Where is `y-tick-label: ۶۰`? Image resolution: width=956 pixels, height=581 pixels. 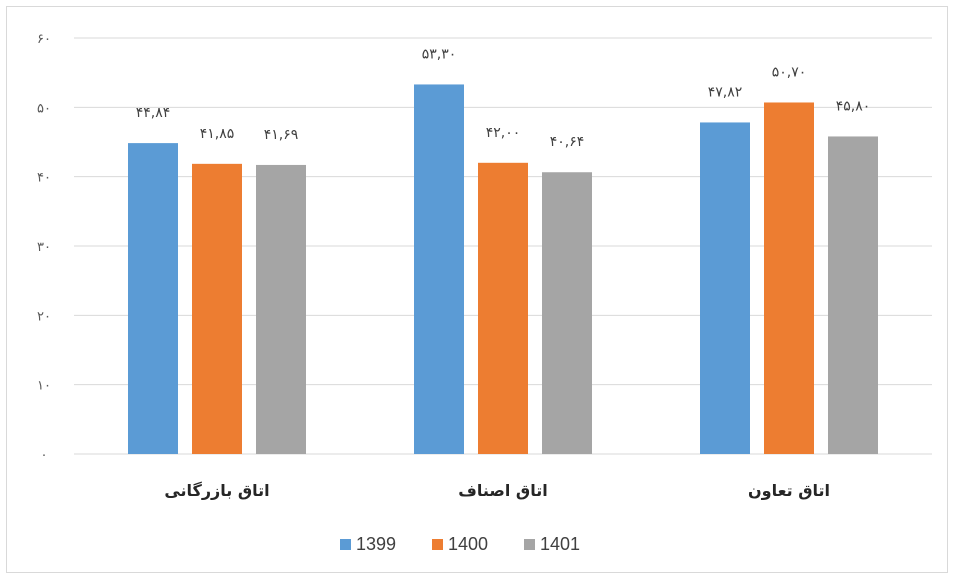
y-tick-label: ۶۰ is located at coordinates (44, 39).